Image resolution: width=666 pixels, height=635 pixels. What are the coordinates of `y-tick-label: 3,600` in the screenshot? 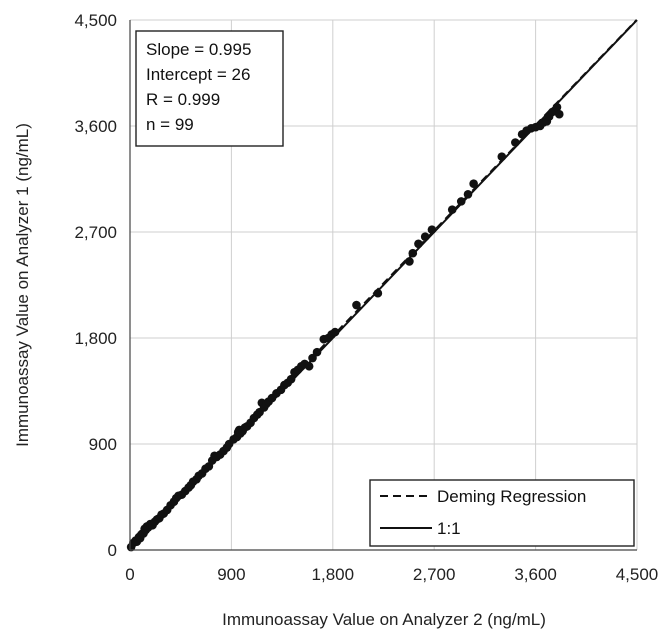 It's located at (95, 126).